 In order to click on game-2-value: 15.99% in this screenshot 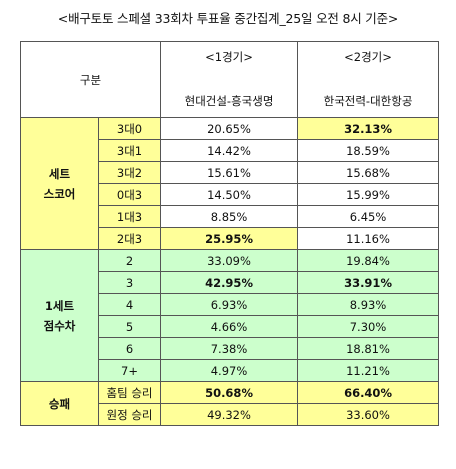, I will do `click(368, 194)`.